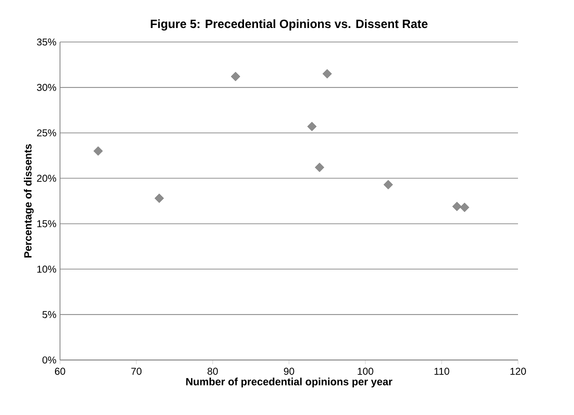 The image size is (574, 415). Describe the element at coordinates (49, 360) in the screenshot. I see `y-tick-label: 0%` at that location.